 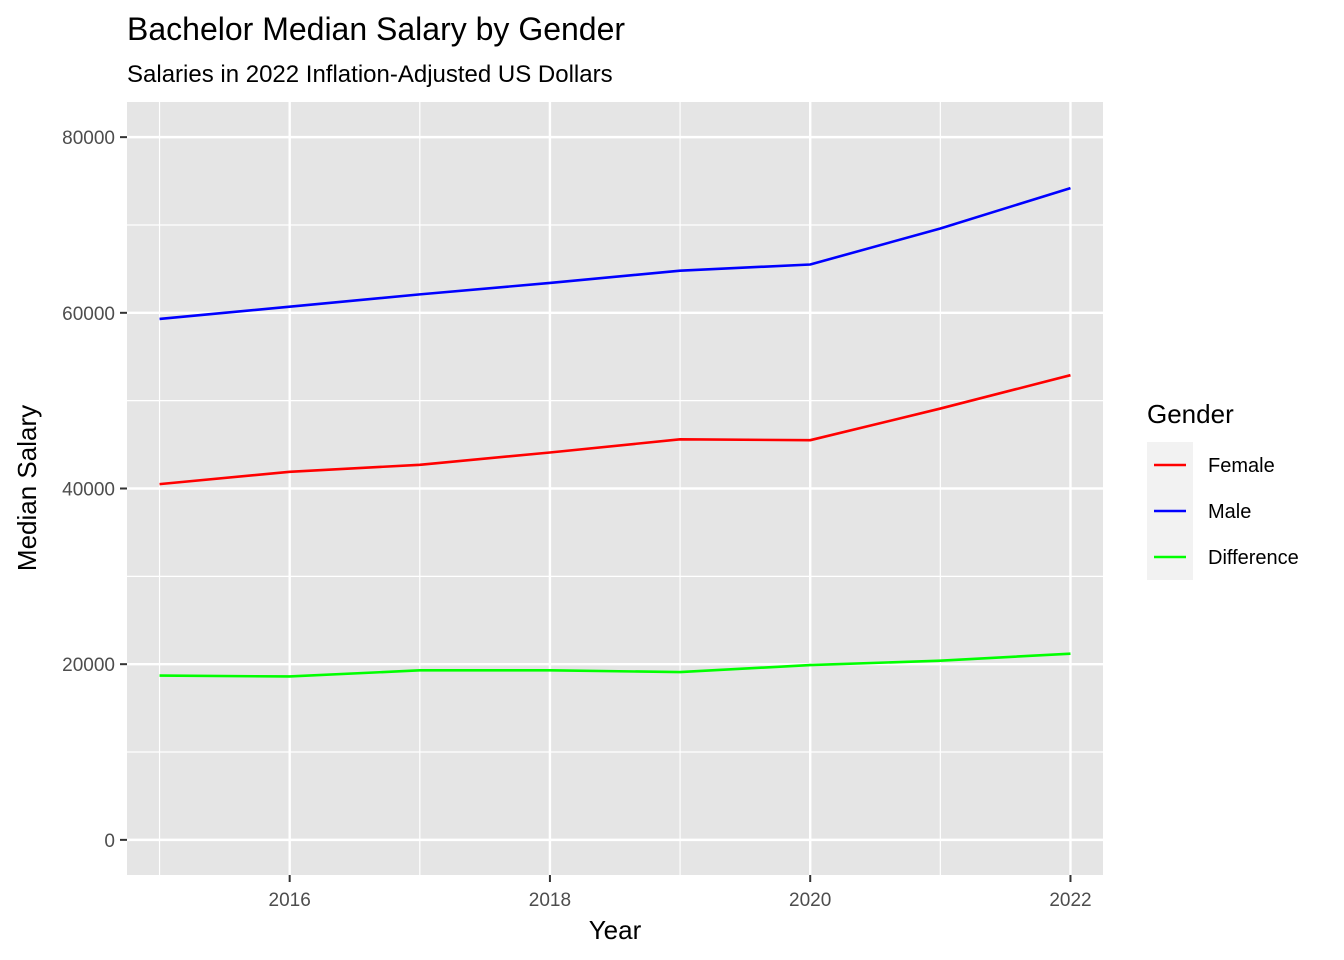 What do you see at coordinates (1190, 414) in the screenshot?
I see `legend-title: Gender` at bounding box center [1190, 414].